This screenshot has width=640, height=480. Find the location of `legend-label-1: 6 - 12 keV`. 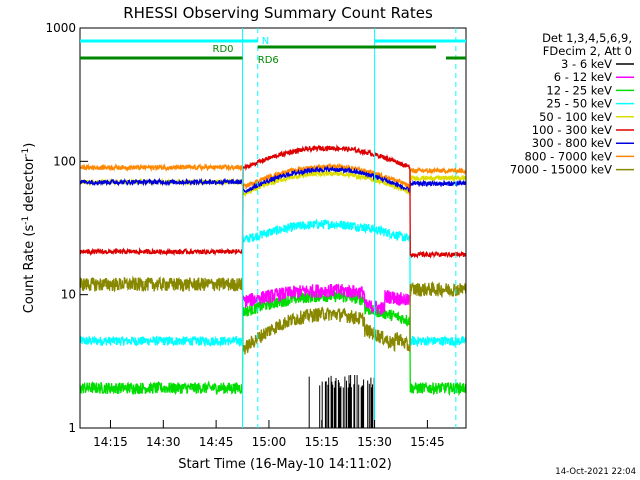

legend-label-1: 6 - 12 keV is located at coordinates (583, 77).